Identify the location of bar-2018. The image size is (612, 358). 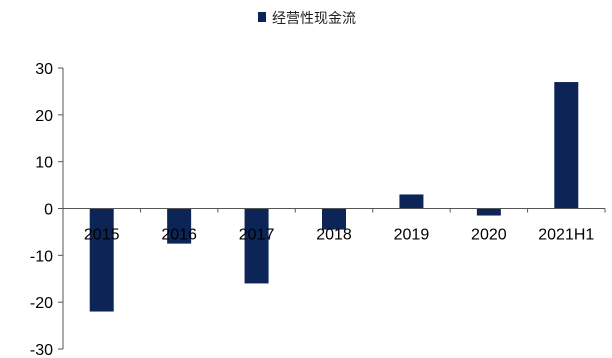
(334, 219).